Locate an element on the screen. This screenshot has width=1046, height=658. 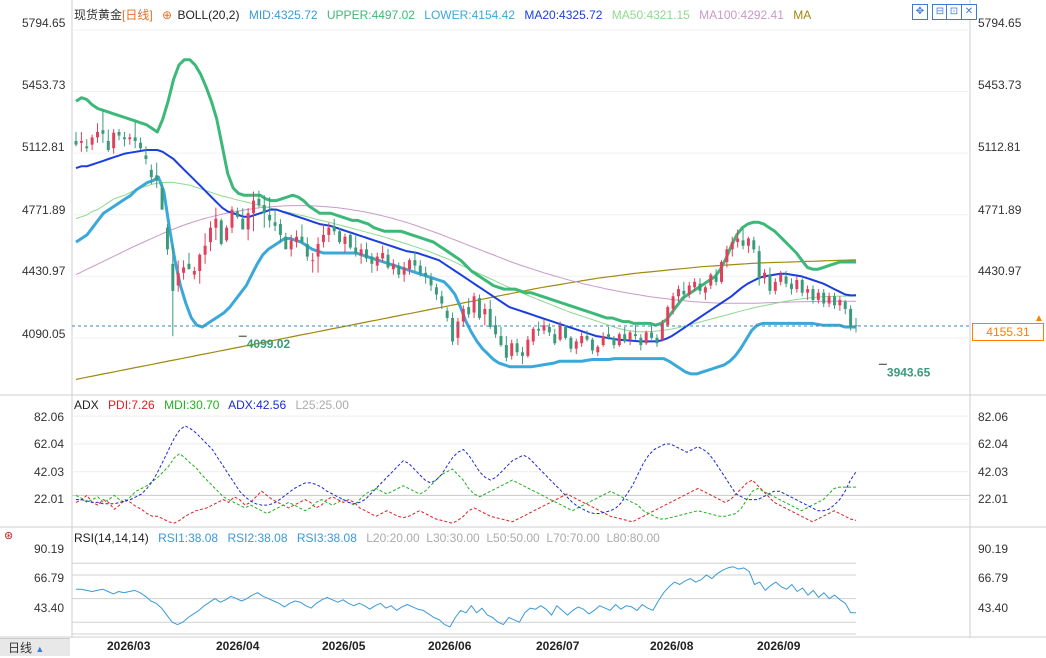
adx-panel is located at coordinates (521, 469).